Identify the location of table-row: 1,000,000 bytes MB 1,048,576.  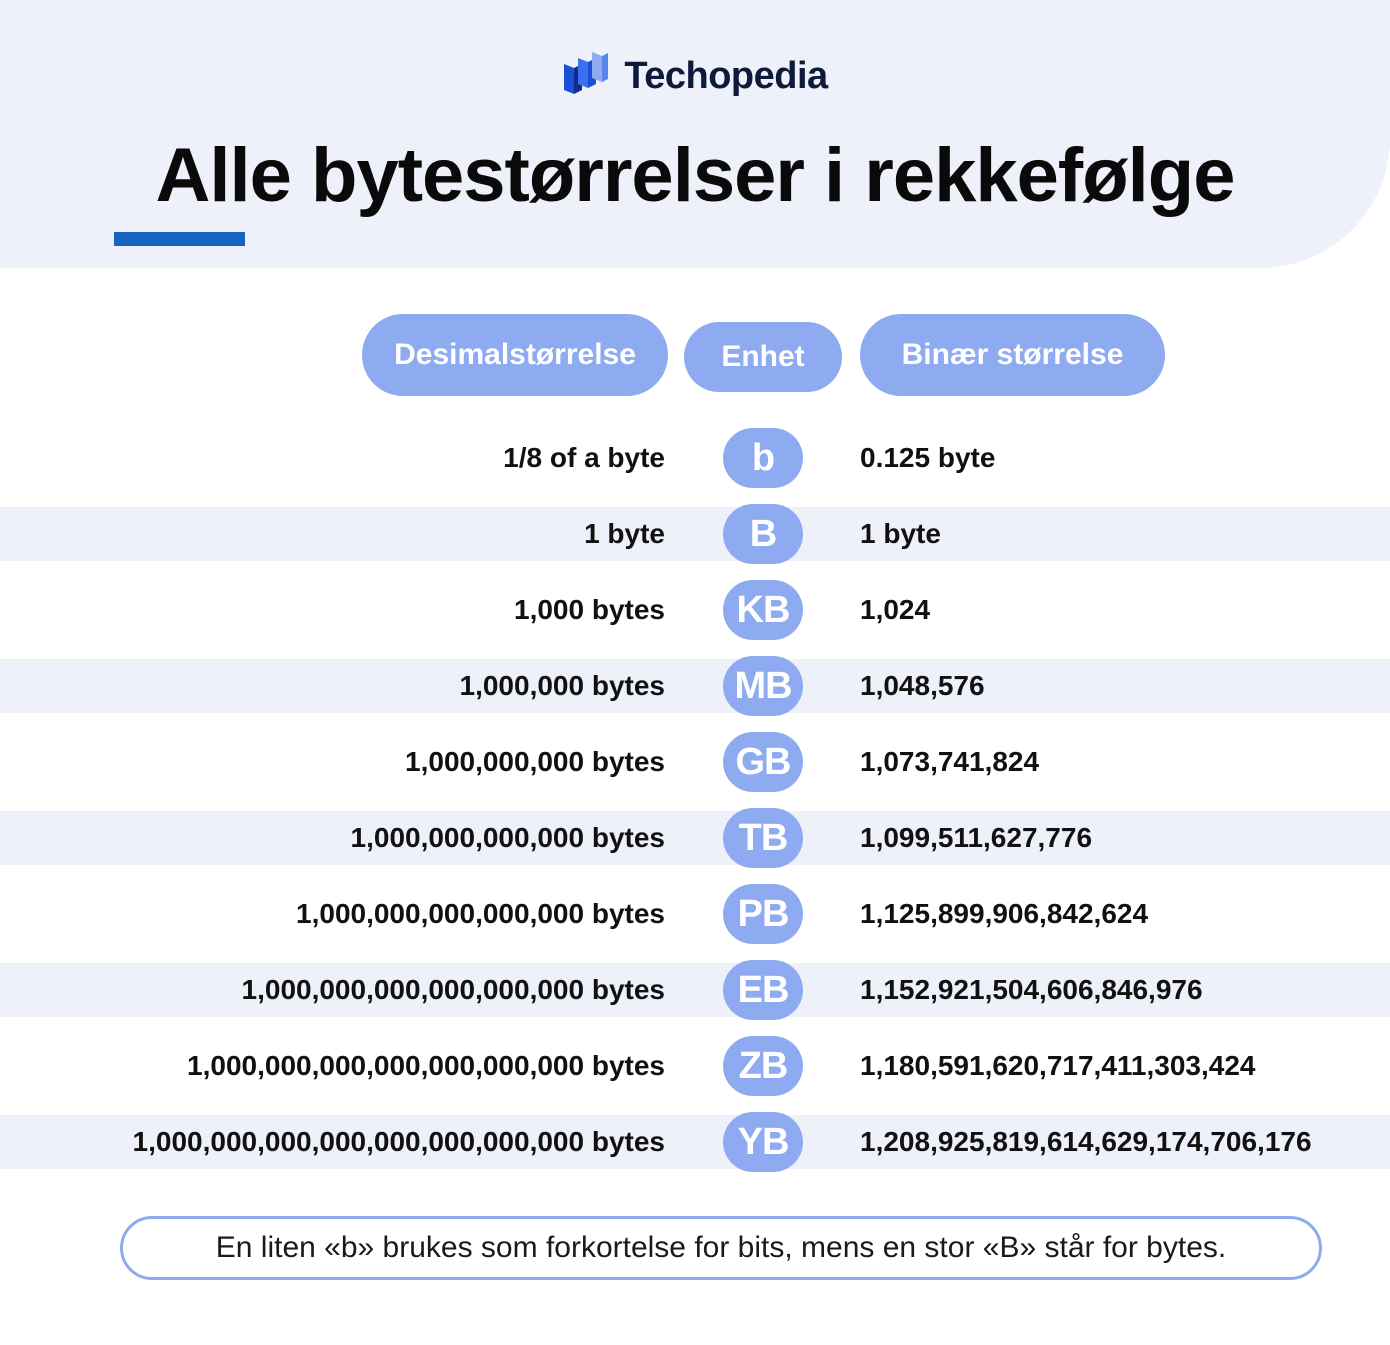
(695, 686).